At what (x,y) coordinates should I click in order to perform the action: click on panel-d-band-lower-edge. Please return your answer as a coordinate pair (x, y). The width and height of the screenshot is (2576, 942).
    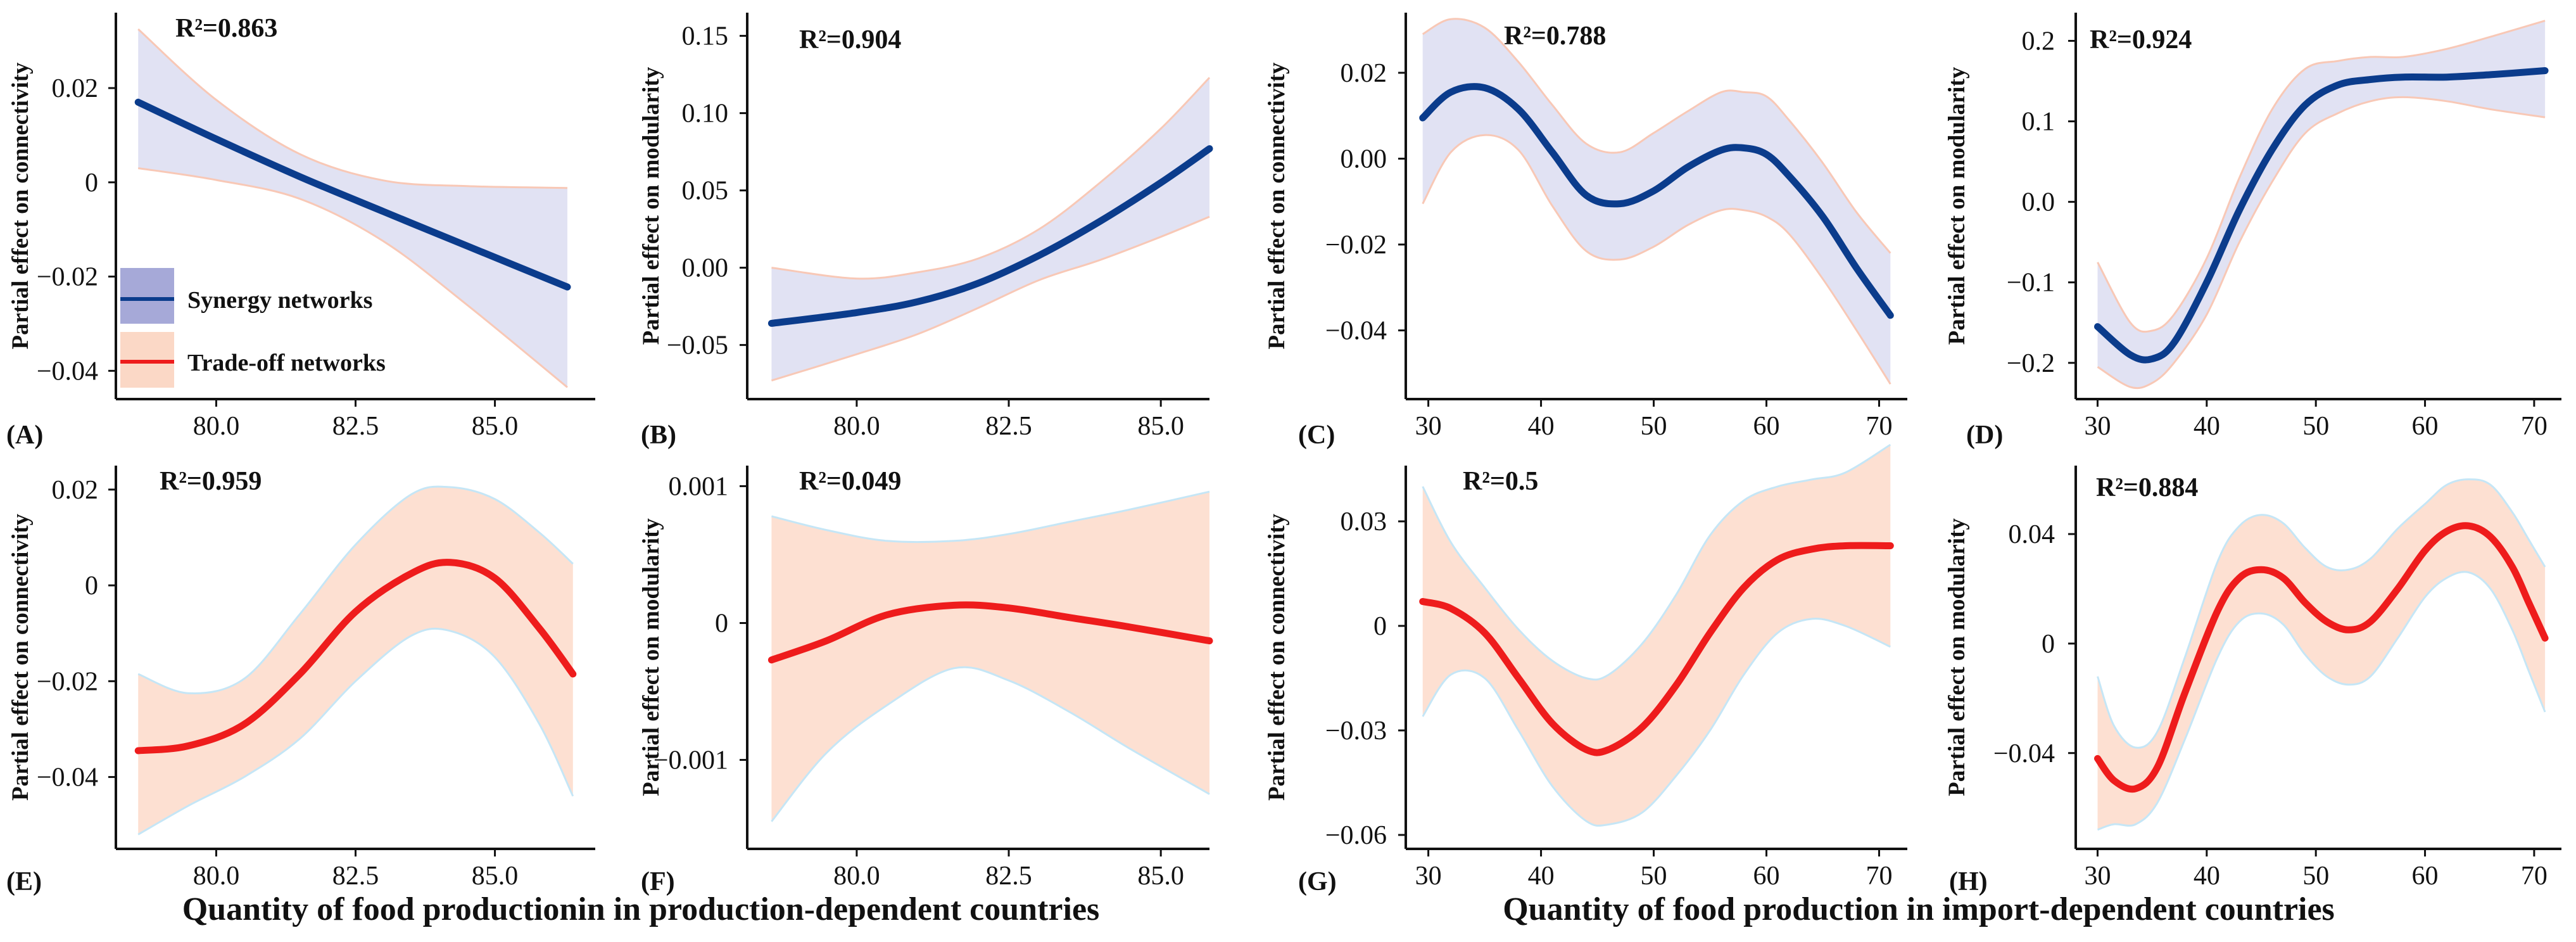
    Looking at the image, I should click on (2321, 243).